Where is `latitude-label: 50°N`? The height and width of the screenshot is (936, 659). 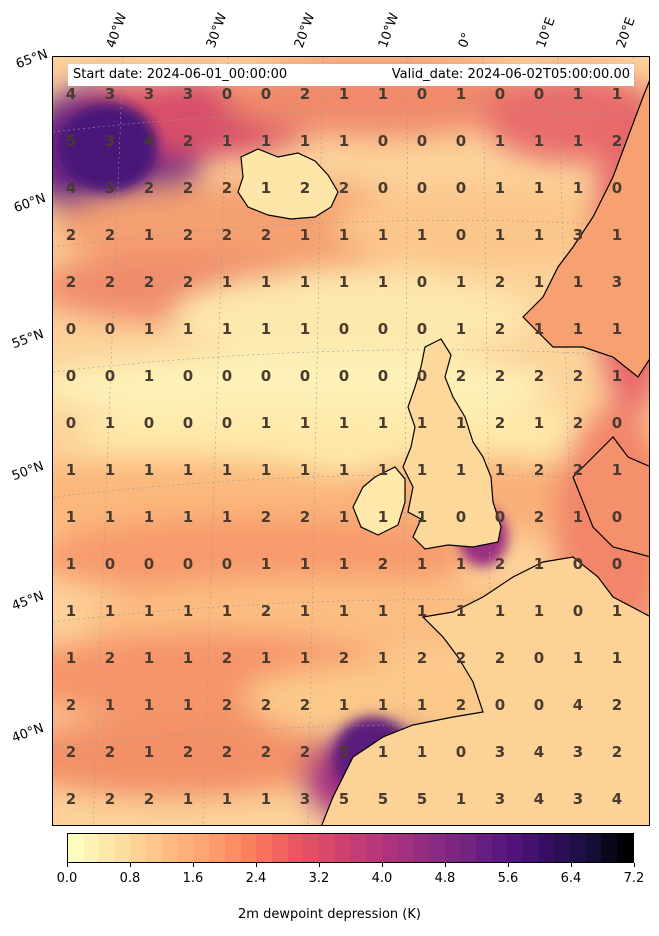
latitude-label: 50°N is located at coordinates (28, 471).